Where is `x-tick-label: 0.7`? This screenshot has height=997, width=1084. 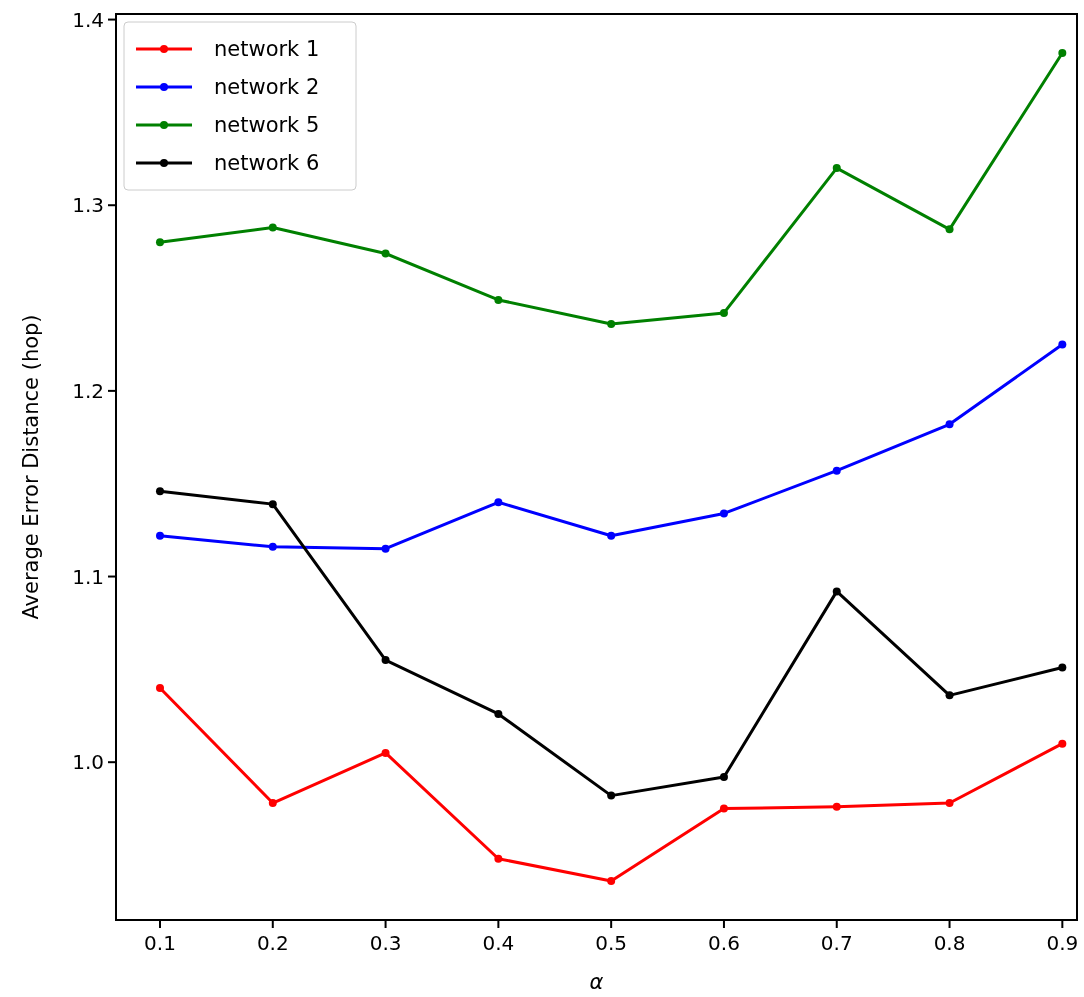 x-tick-label: 0.7 is located at coordinates (836, 943).